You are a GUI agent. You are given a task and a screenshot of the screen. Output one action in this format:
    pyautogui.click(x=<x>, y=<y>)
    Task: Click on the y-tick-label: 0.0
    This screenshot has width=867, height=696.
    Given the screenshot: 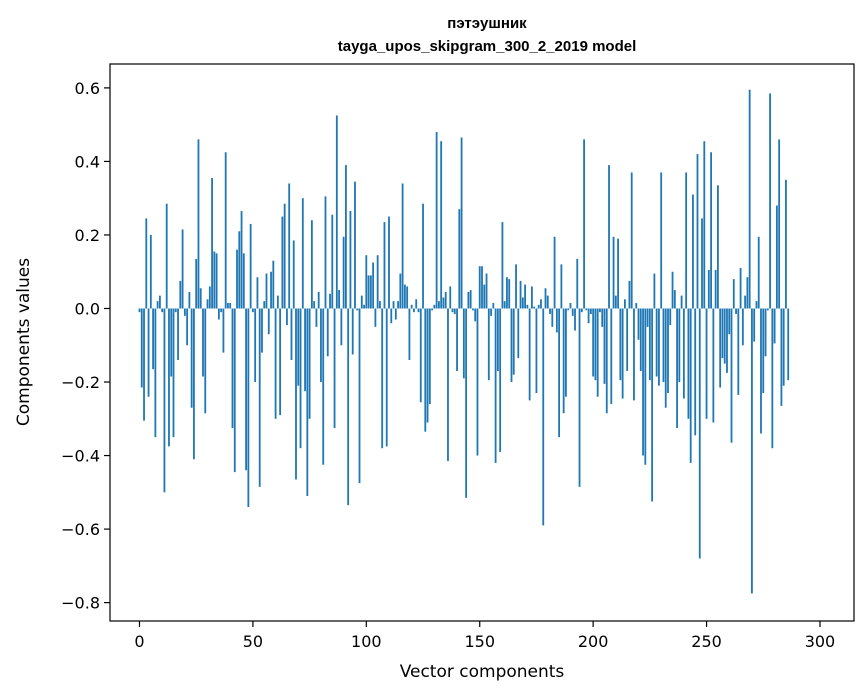 What is the action you would take?
    pyautogui.click(x=87, y=308)
    